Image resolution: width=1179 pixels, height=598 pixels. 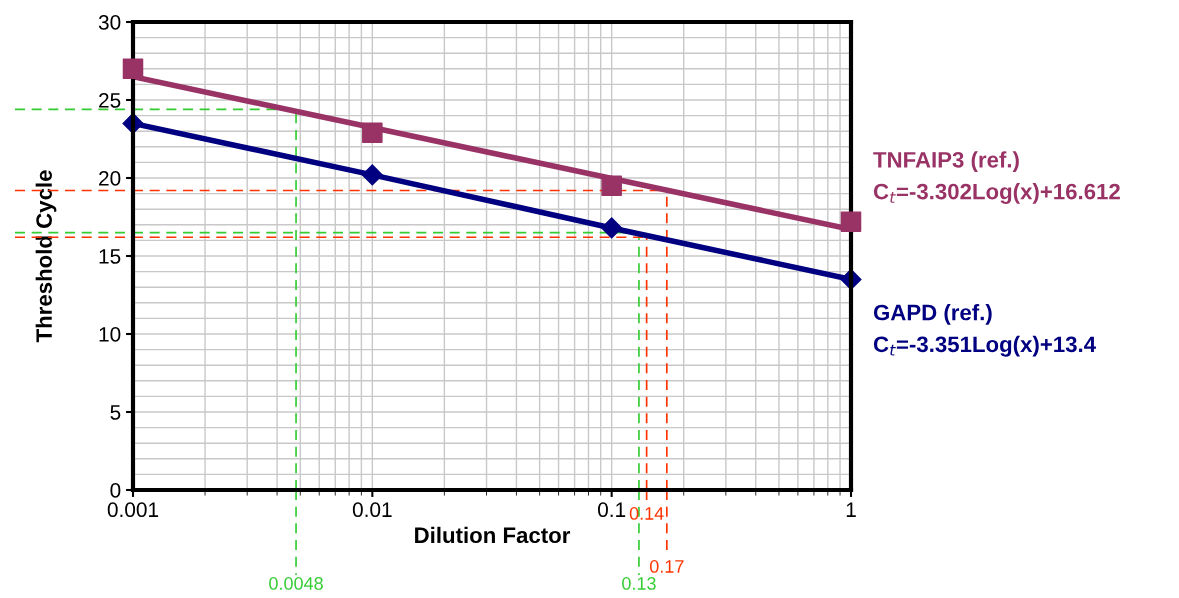 What do you see at coordinates (851, 509) in the screenshot?
I see `x-tick-label: 1` at bounding box center [851, 509].